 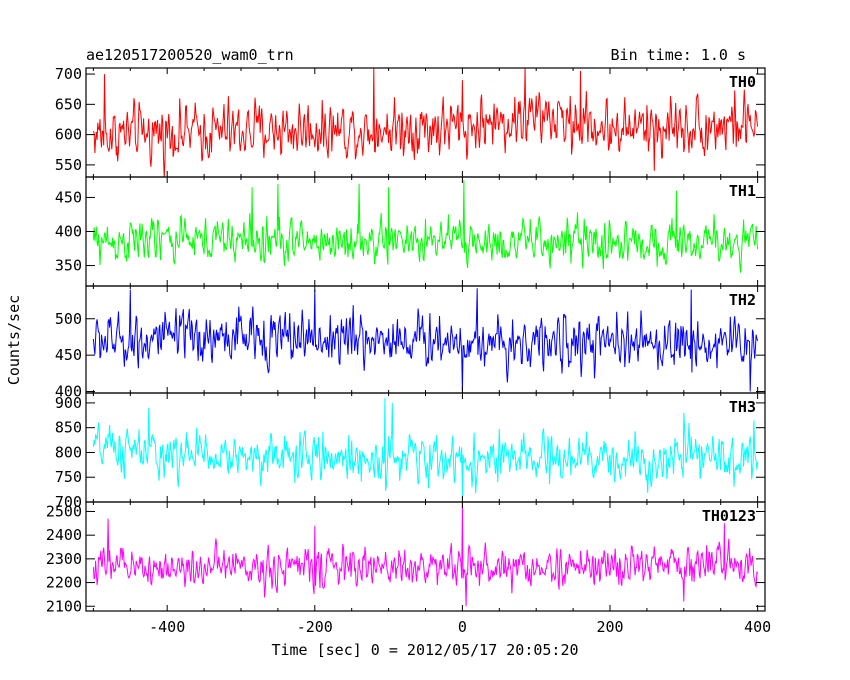 I want to click on y-tick-label: 2200, so click(x=64, y=583).